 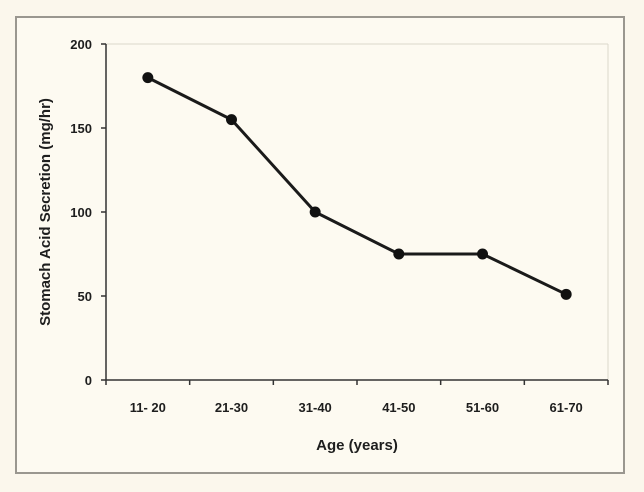 I want to click on x-tick-label: 31-40, so click(x=315, y=407).